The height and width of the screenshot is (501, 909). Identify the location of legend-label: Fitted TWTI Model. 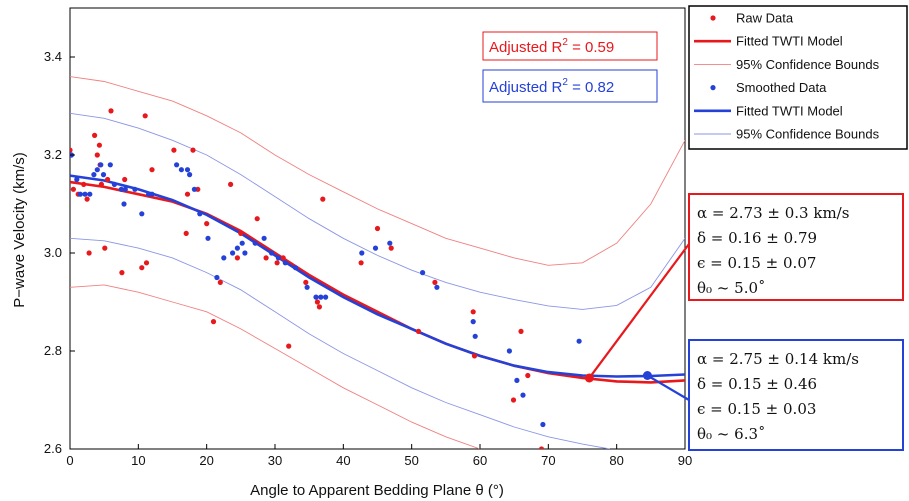
(789, 110).